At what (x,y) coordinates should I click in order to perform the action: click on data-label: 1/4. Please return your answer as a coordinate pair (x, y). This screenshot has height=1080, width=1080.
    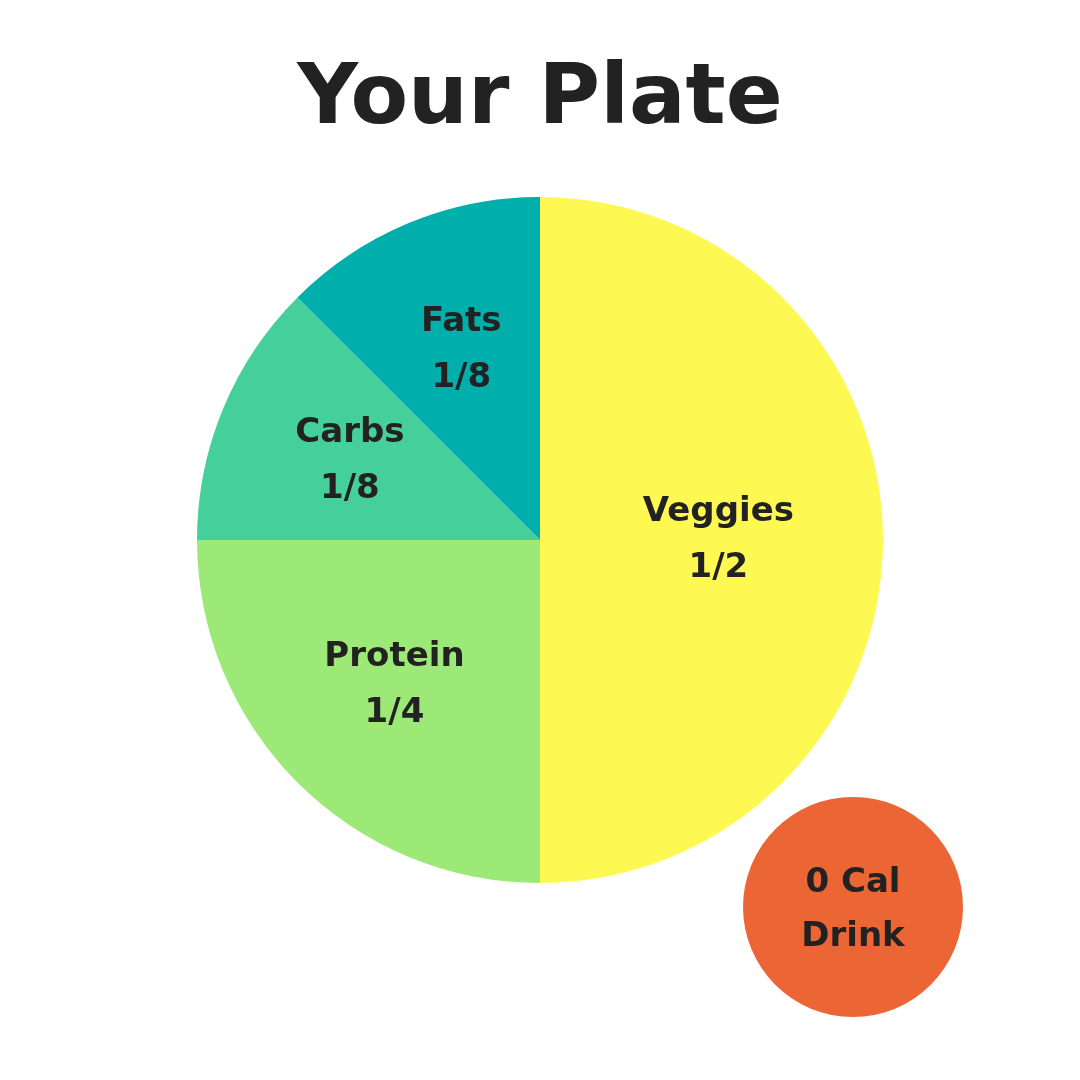
    Looking at the image, I should click on (394, 710).